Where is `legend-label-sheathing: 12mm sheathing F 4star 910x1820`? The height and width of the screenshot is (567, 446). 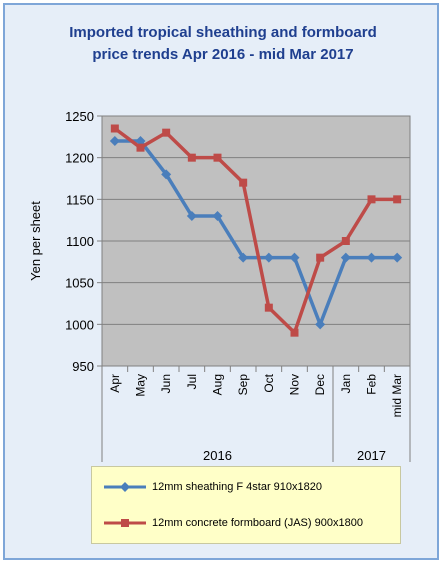
legend-label-sheathing: 12mm sheathing F 4star 910x1820 is located at coordinates (237, 487).